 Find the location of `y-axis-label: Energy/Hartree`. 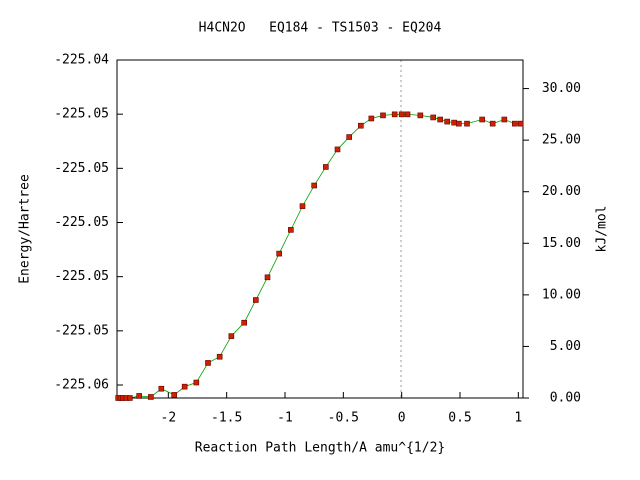

y-axis-label: Energy/Hartree is located at coordinates (25, 229).